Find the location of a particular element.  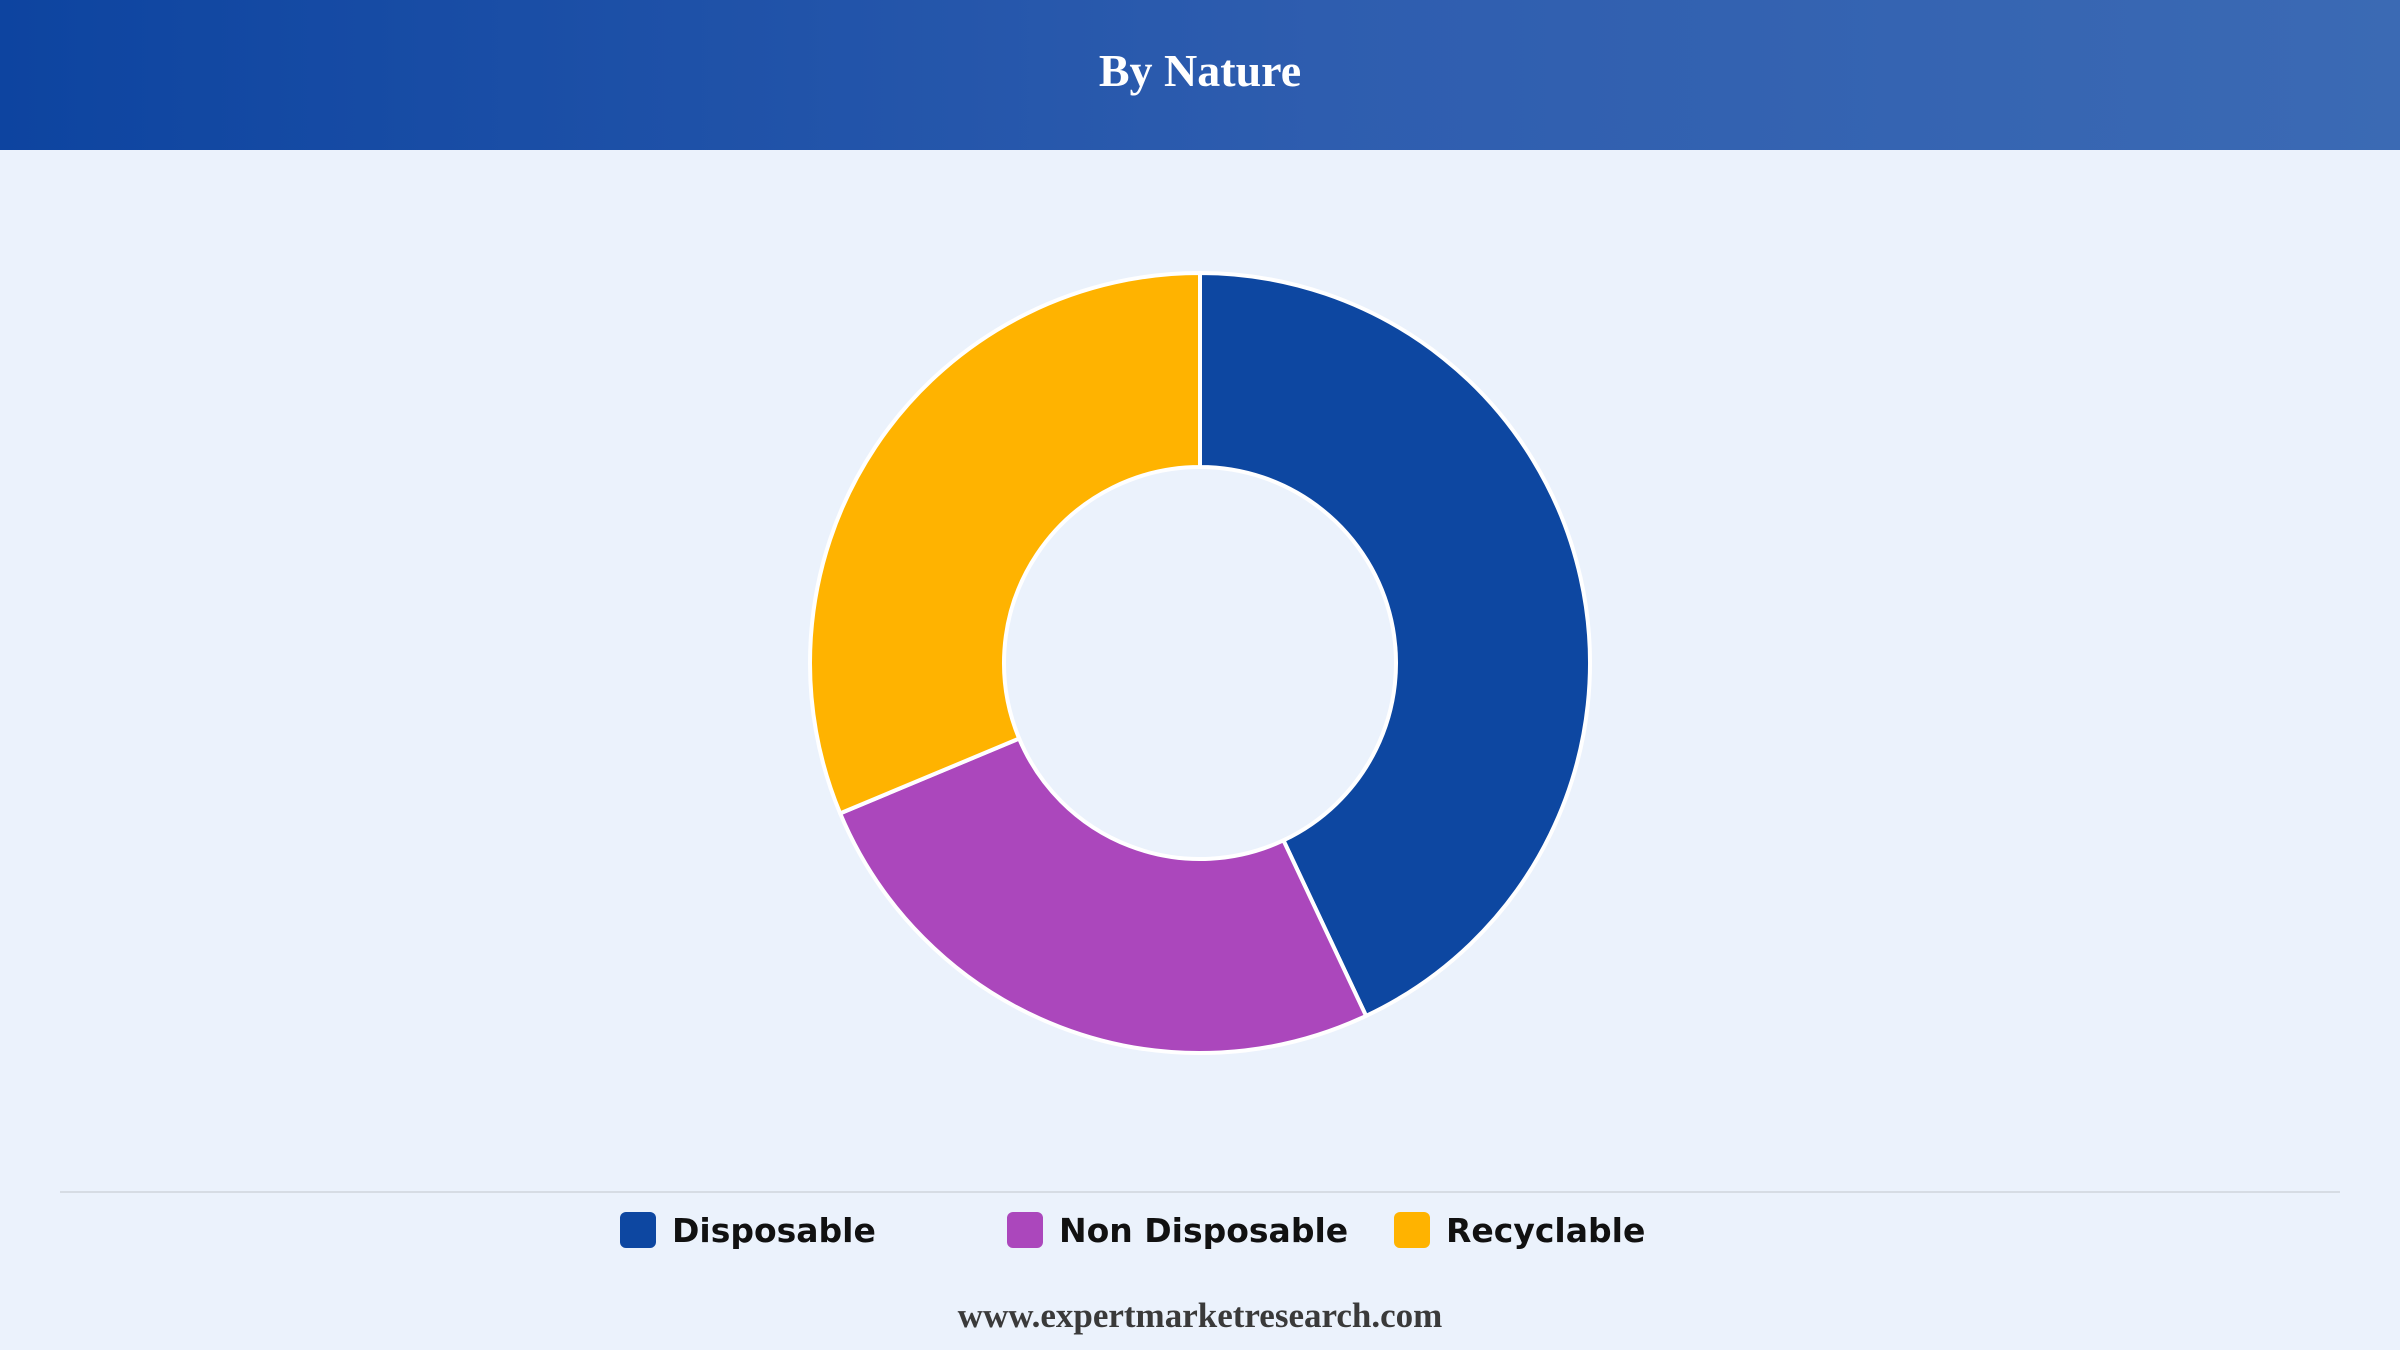

legend-swatch-non-disposable is located at coordinates (1025, 1230).